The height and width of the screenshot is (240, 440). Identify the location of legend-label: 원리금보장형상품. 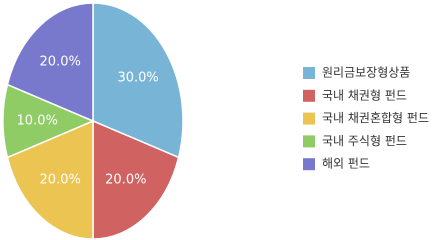
(366, 73).